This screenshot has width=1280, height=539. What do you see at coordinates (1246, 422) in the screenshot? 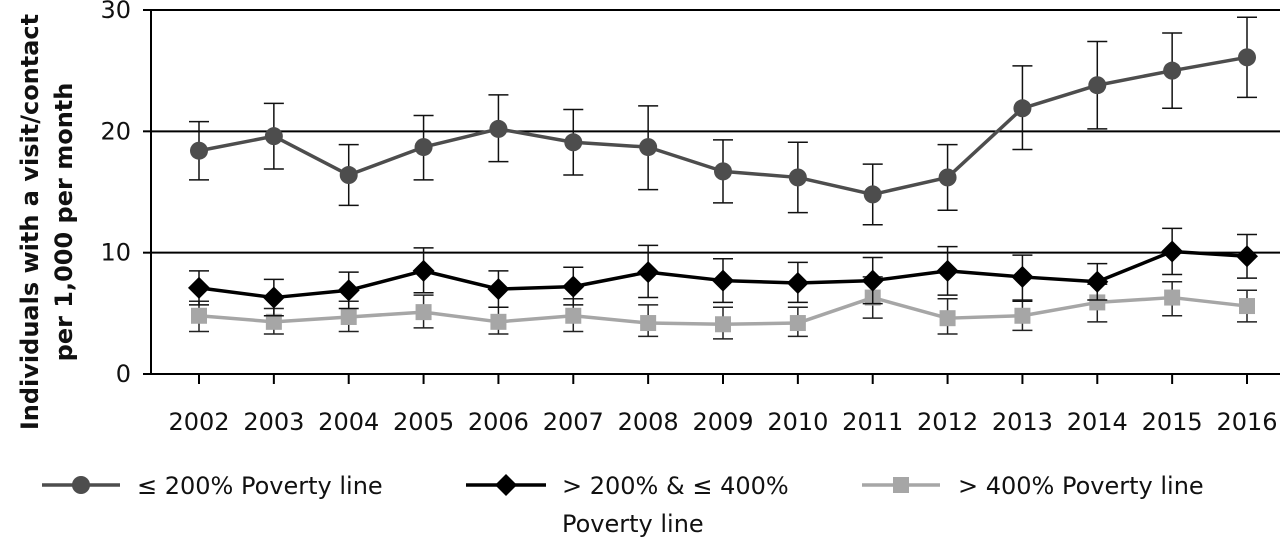
I see `x-tick-label: 2016` at bounding box center [1246, 422].